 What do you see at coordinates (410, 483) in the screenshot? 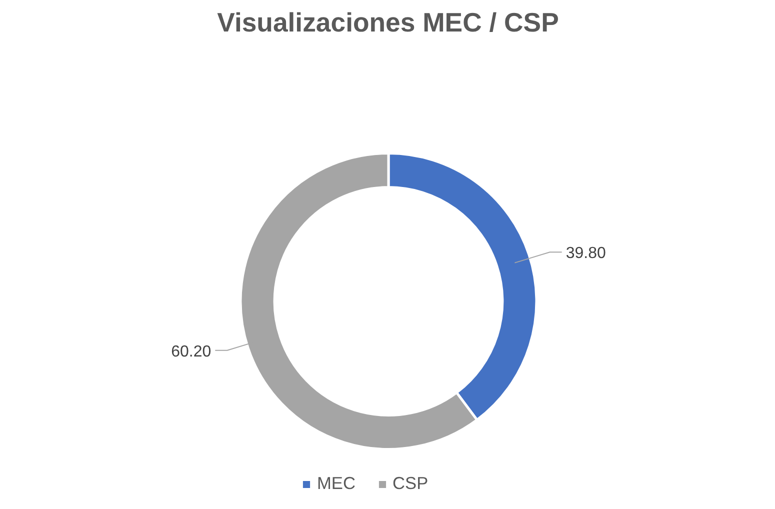
I see `legend-label: CSP` at bounding box center [410, 483].